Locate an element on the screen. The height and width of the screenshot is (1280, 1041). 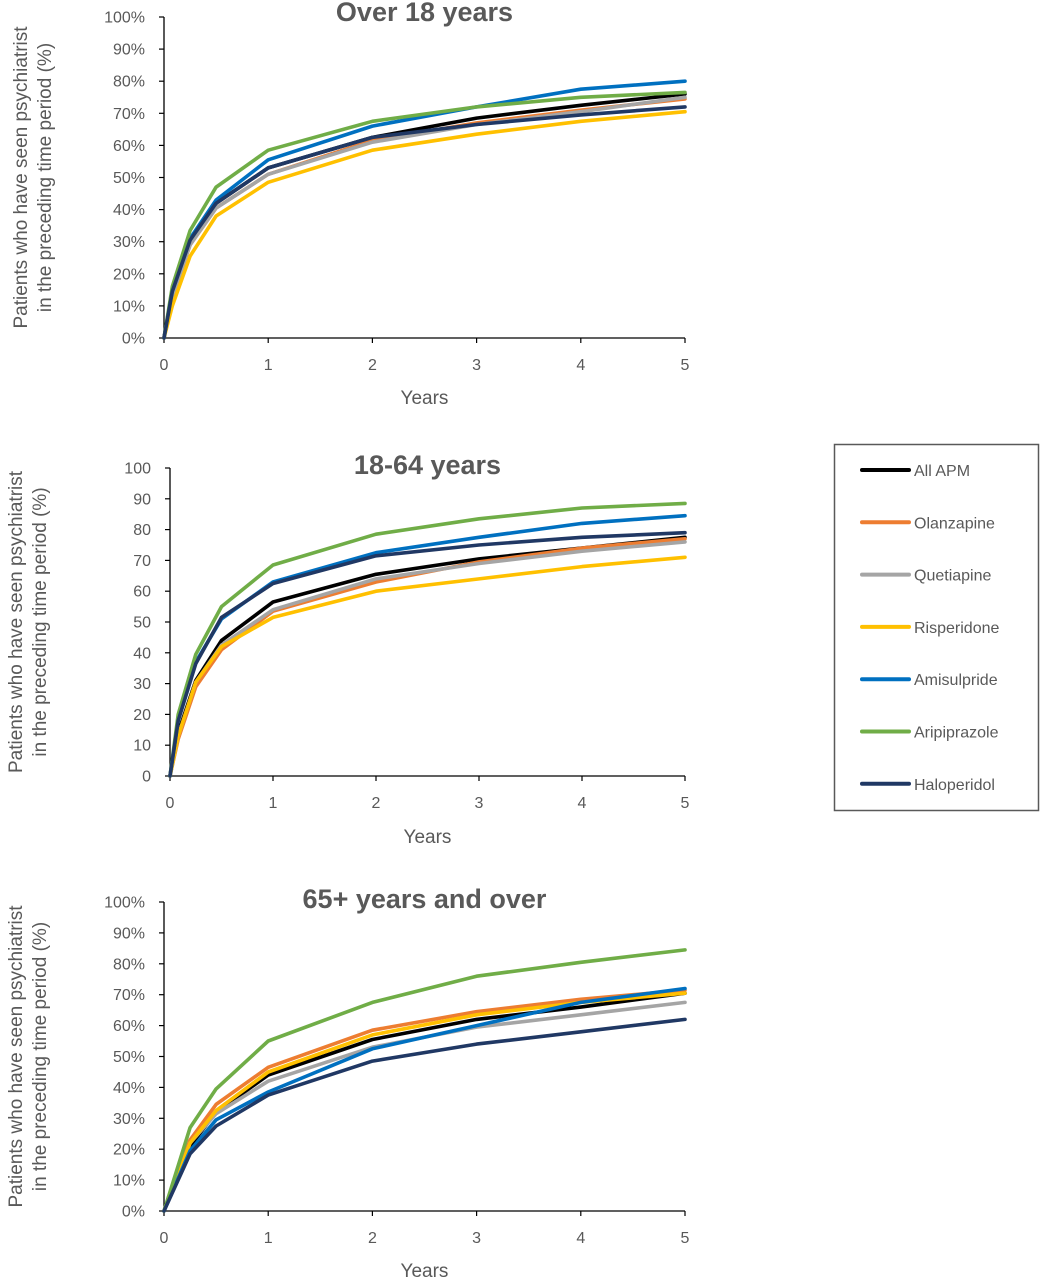
y-tick-label: 30 is located at coordinates (142, 684).